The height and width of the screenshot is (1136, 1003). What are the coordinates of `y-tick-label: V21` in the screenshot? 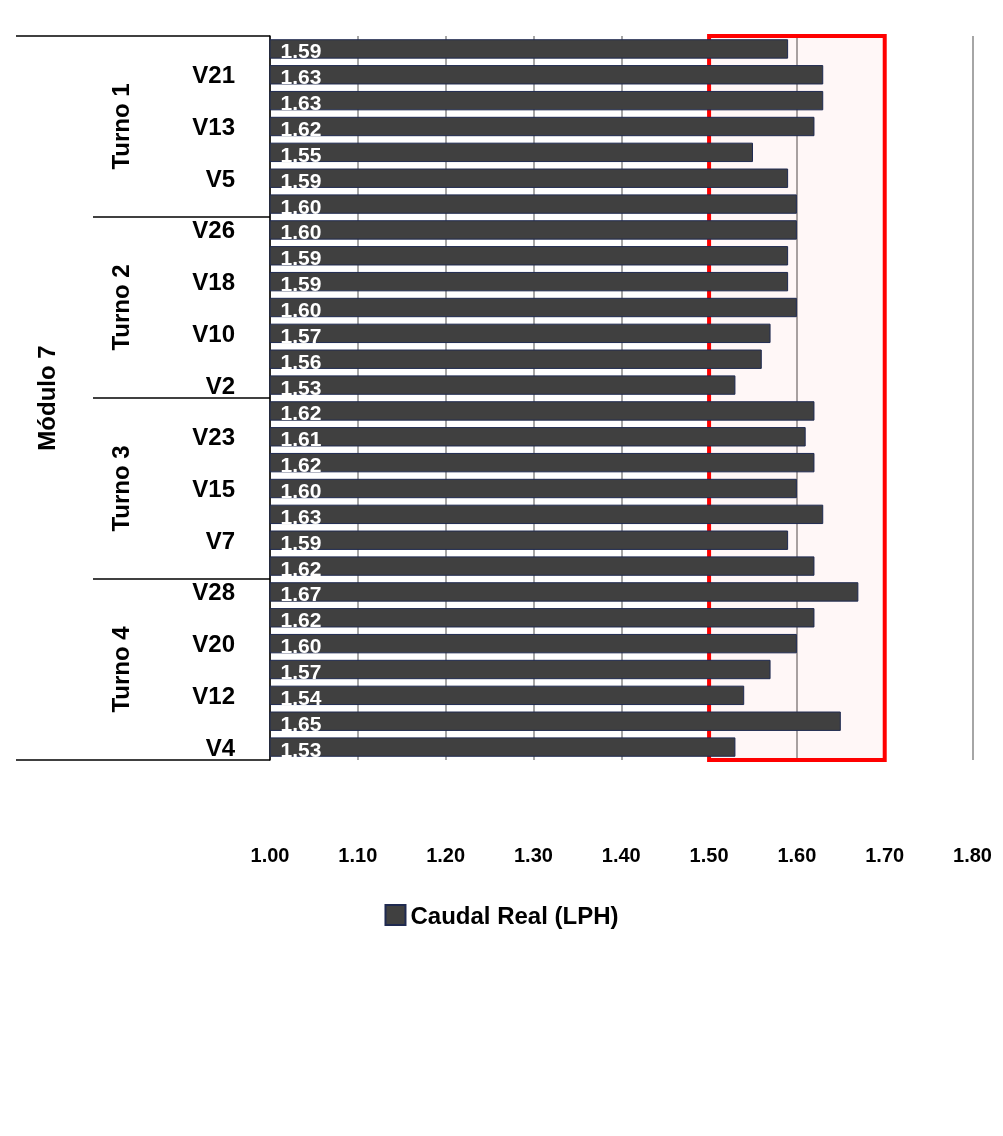 It's located at (213, 75).